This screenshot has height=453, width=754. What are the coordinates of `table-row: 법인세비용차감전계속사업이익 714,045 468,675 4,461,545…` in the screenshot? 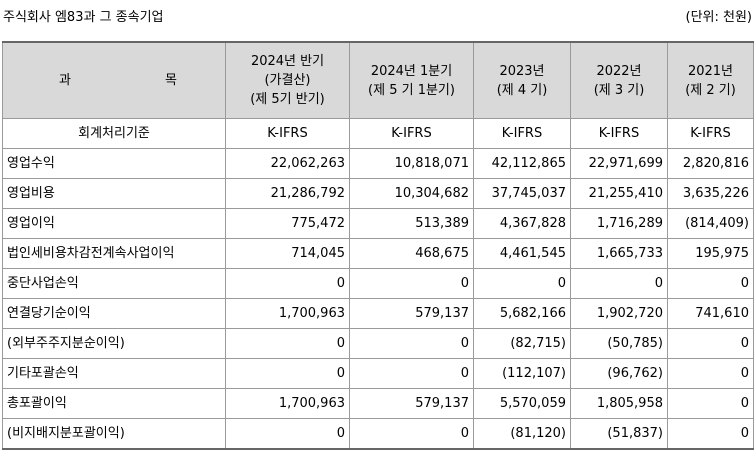 It's located at (378, 253).